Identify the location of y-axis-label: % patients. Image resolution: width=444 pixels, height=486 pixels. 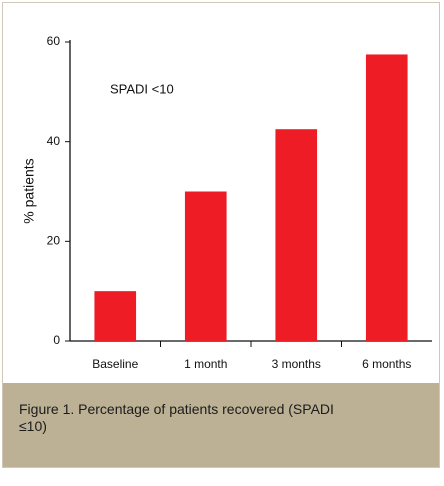
(29, 190).